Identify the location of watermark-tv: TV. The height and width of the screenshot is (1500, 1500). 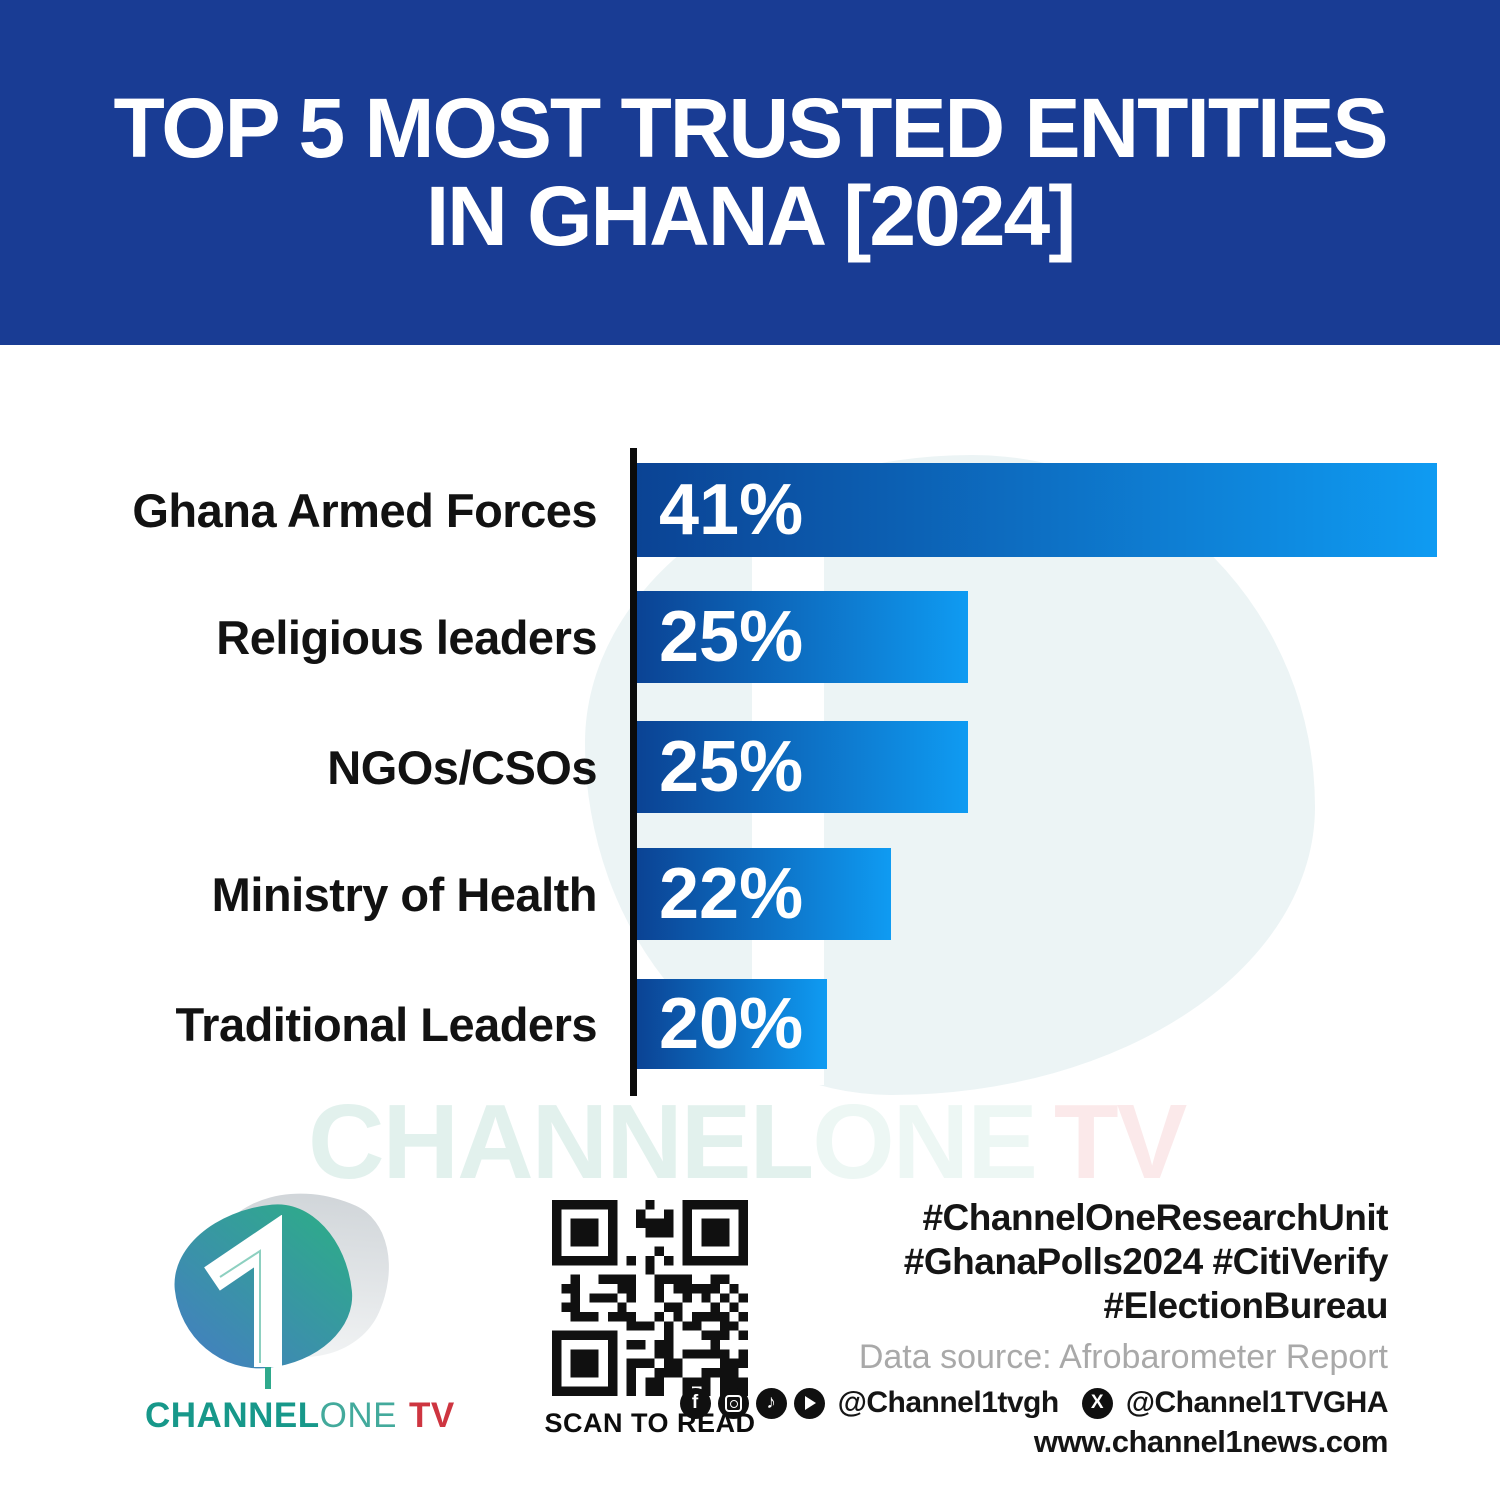
(1120, 1142).